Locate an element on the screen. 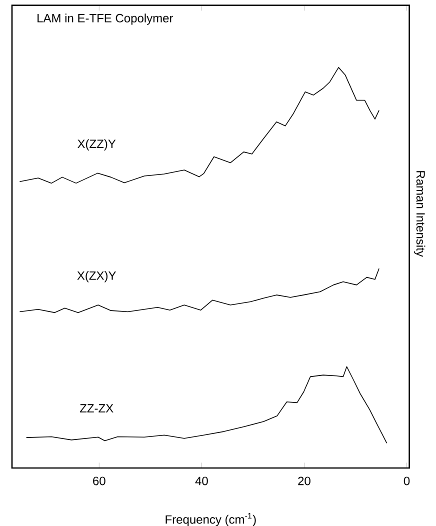  x-tick-label: 40 is located at coordinates (201, 481).